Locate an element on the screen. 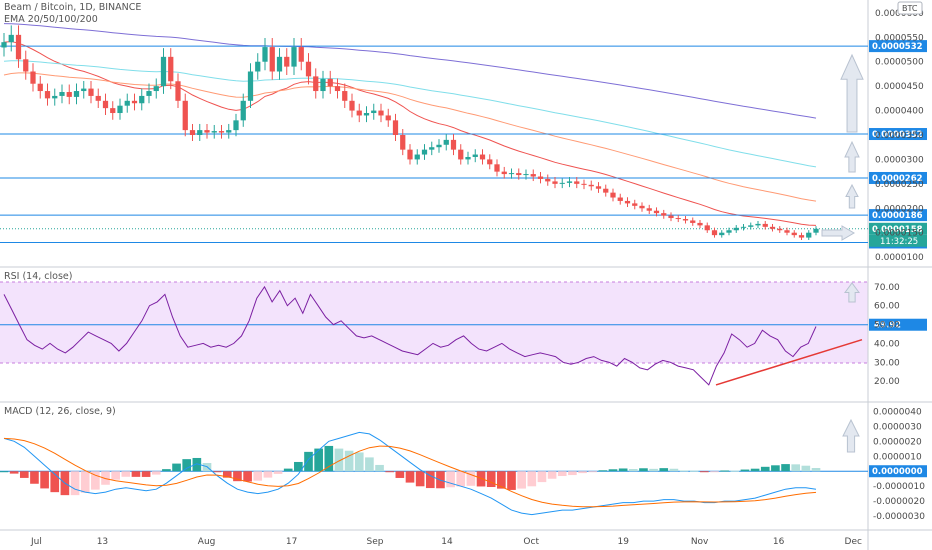  macd-zero-label: 0.0000000 is located at coordinates (897, 472).